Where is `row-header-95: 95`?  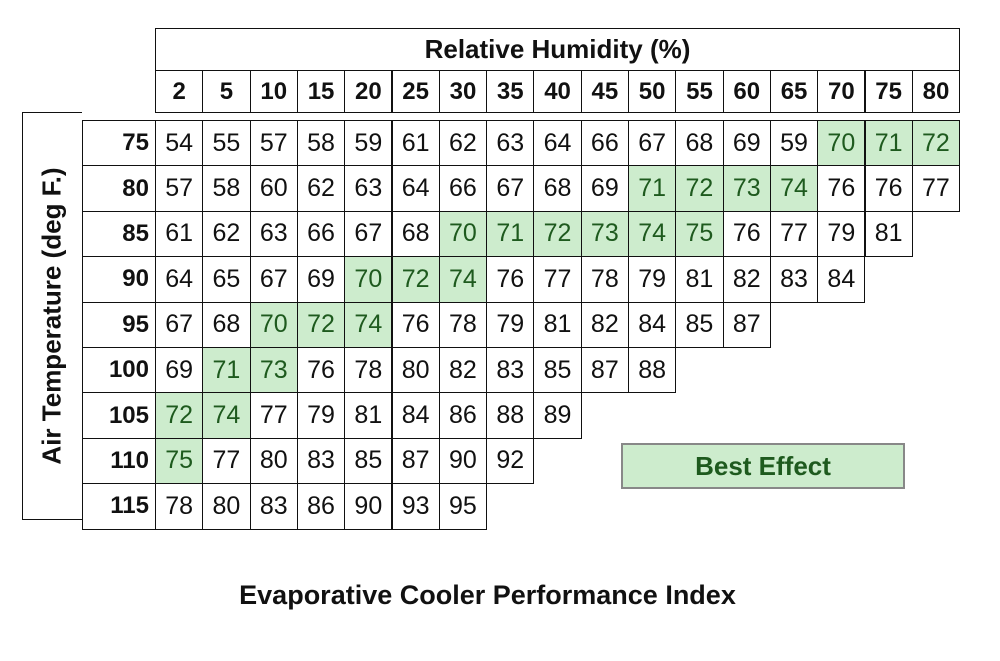 row-header-95: 95 is located at coordinates (119, 324).